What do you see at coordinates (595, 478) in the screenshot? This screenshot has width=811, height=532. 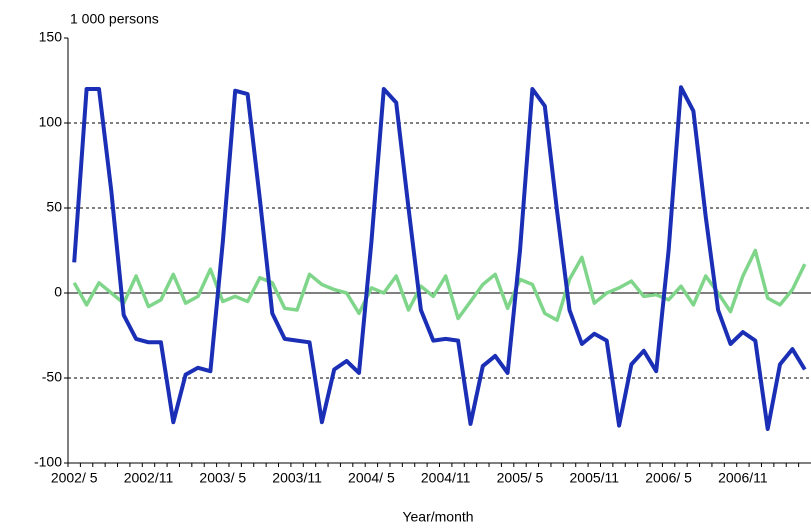 I see `x-tick-label: 2005/11` at bounding box center [595, 478].